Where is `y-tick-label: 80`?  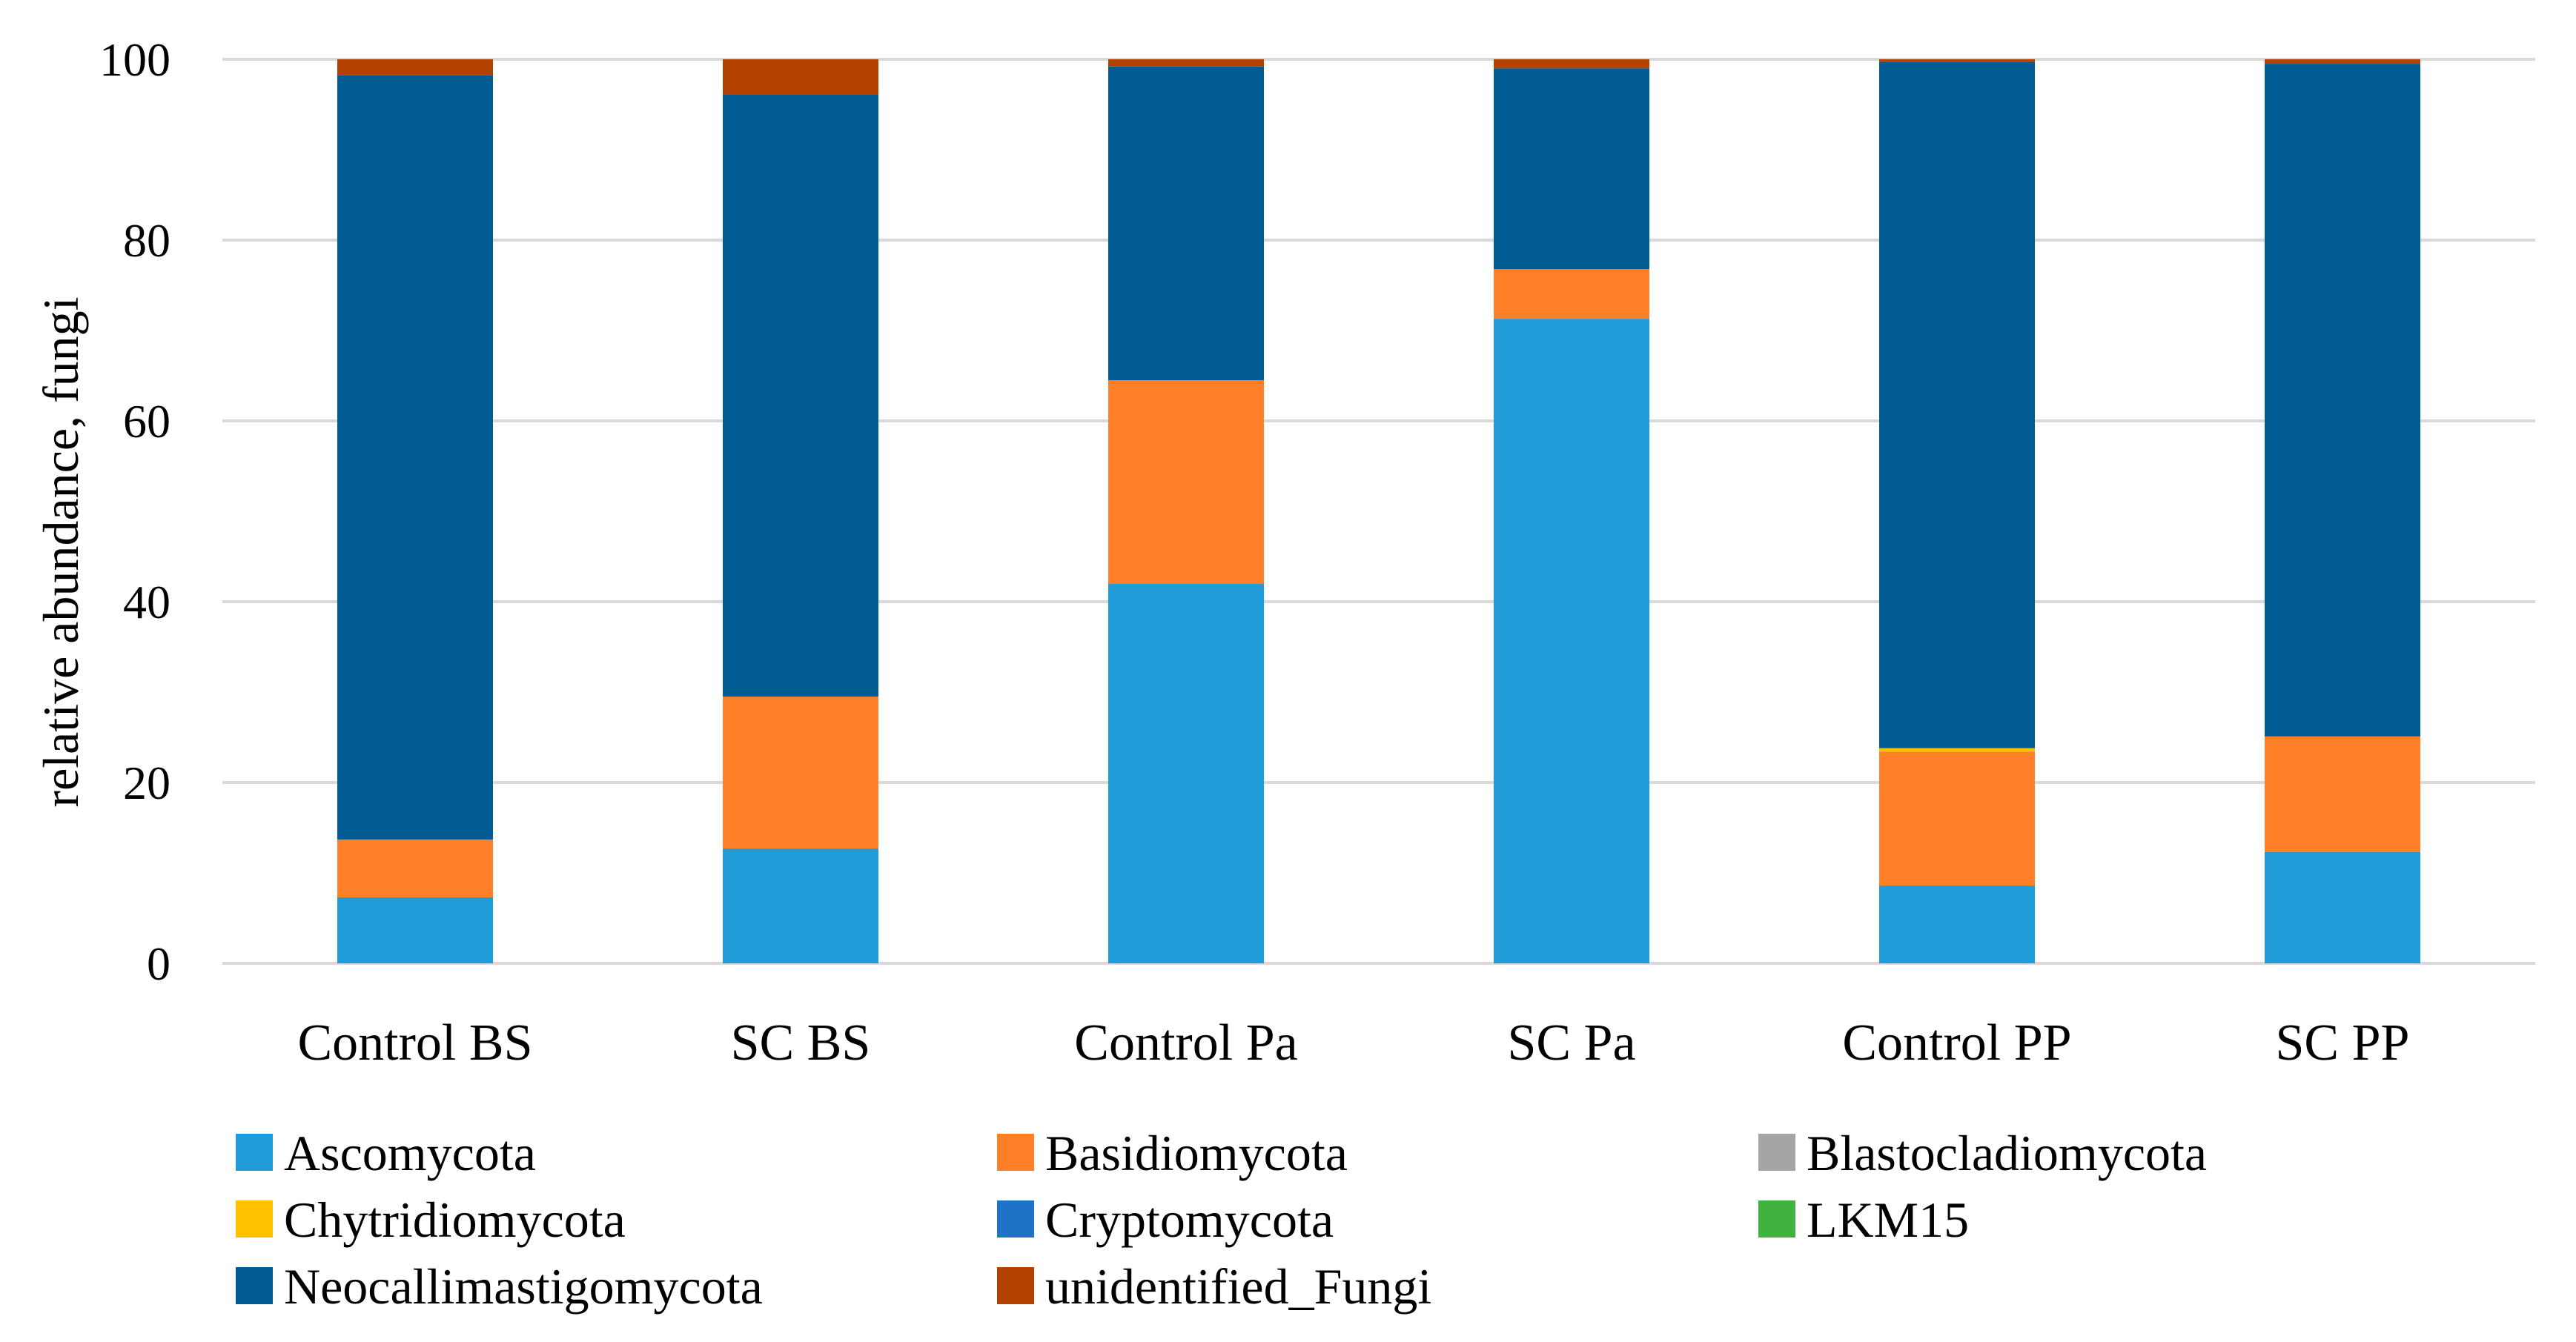 y-tick-label: 80 is located at coordinates (146, 240).